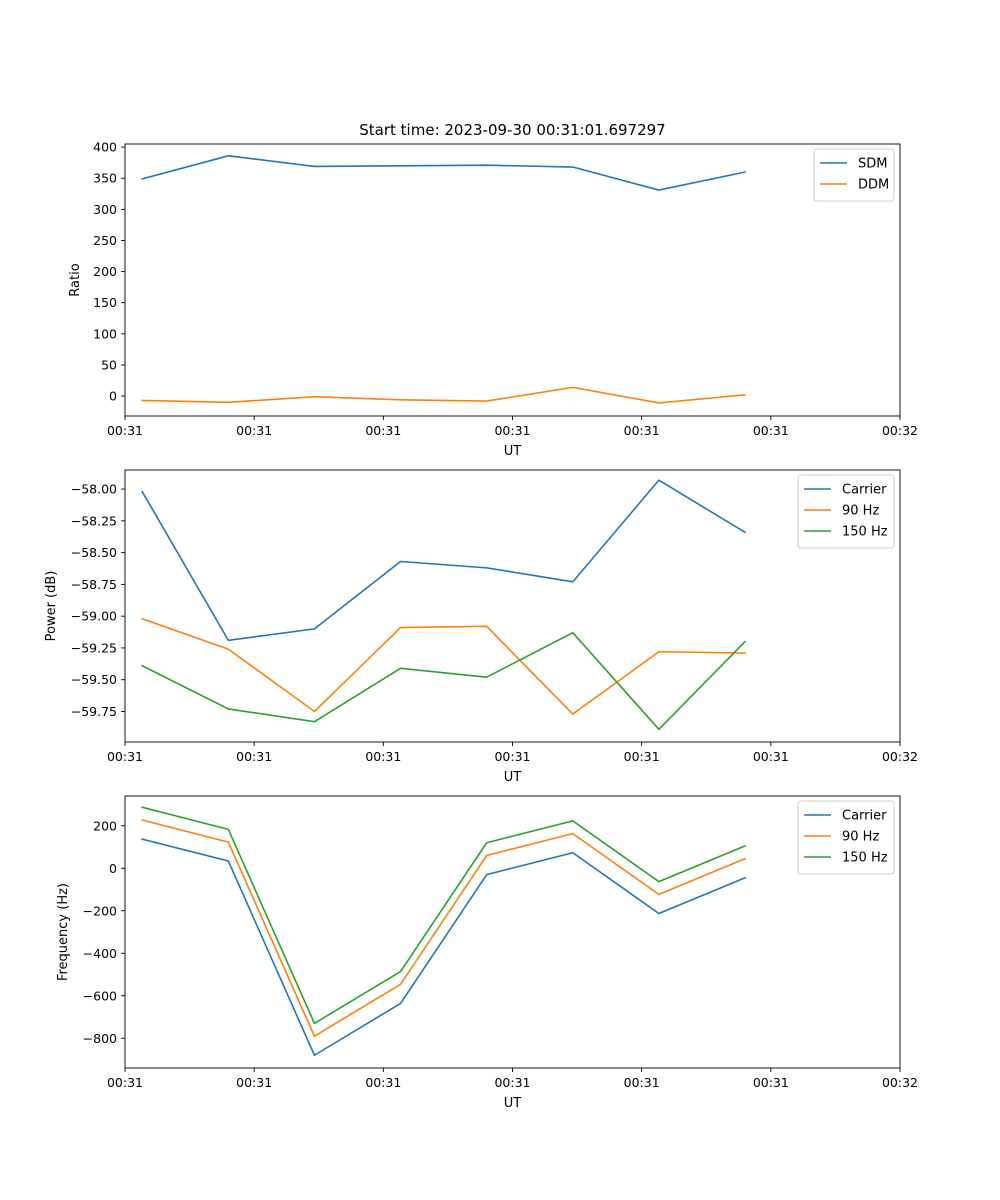  What do you see at coordinates (94, 616) in the screenshot?
I see `y-tick-label: −59.00` at bounding box center [94, 616].